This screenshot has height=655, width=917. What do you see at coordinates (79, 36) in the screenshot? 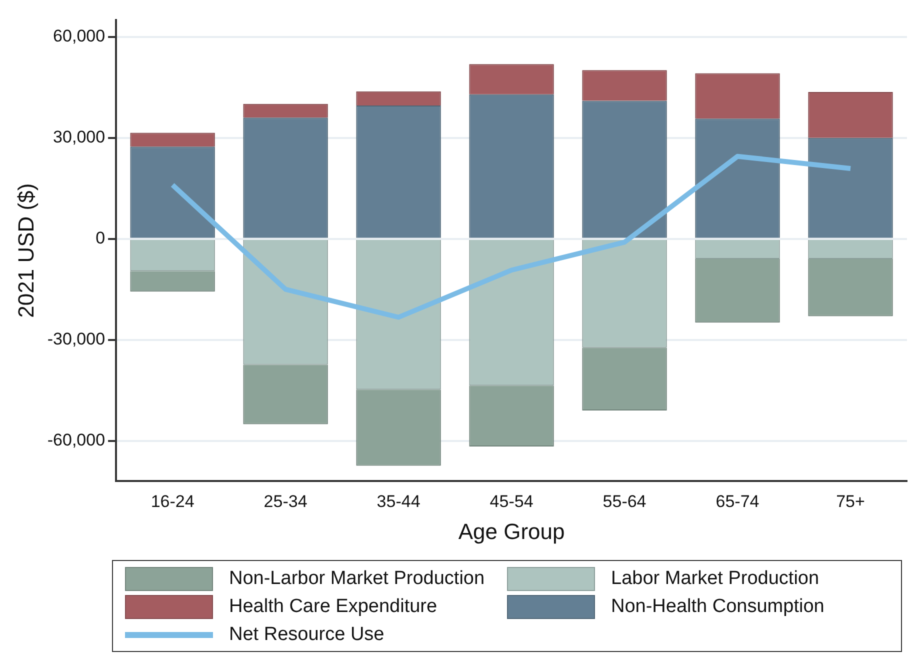
I see `y-tick-label: 60,000` at bounding box center [79, 36].